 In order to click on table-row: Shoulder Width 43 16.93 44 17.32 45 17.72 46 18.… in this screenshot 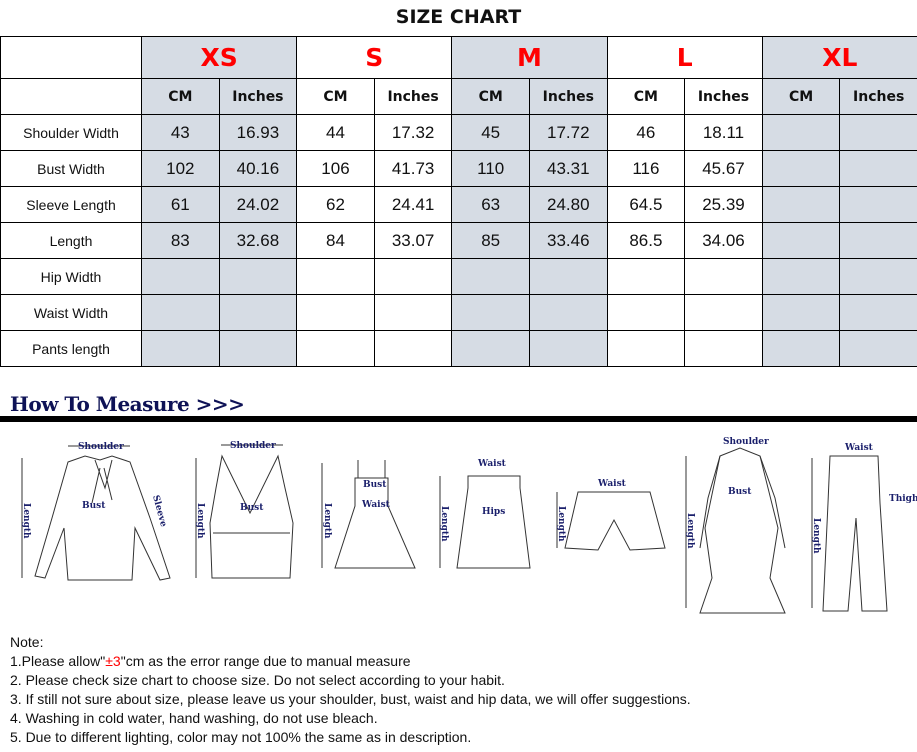, I will do `click(458, 132)`.